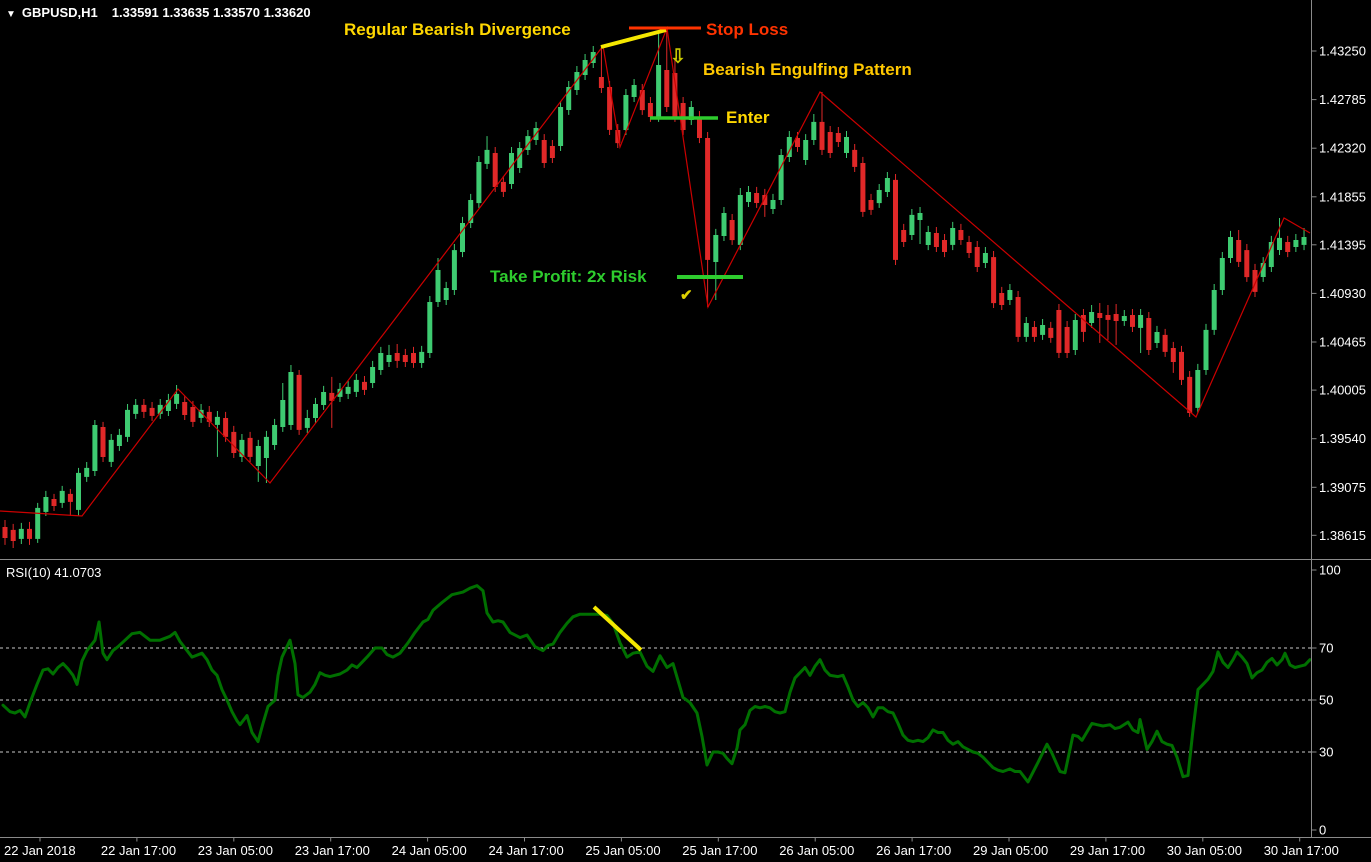  I want to click on enter-annotation: Enter, so click(748, 117).